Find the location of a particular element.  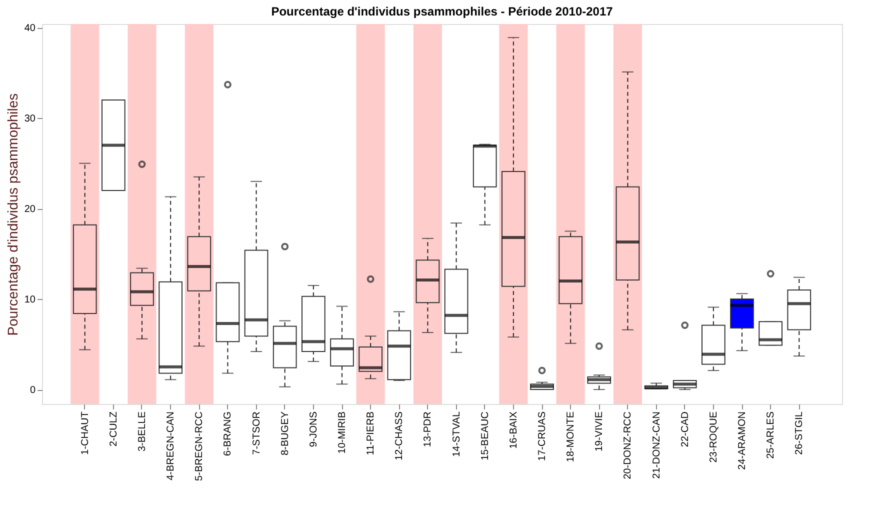

chart-title: Pourcentage d'individus psammophiles - Période 2010-2017 is located at coordinates (442, 11).